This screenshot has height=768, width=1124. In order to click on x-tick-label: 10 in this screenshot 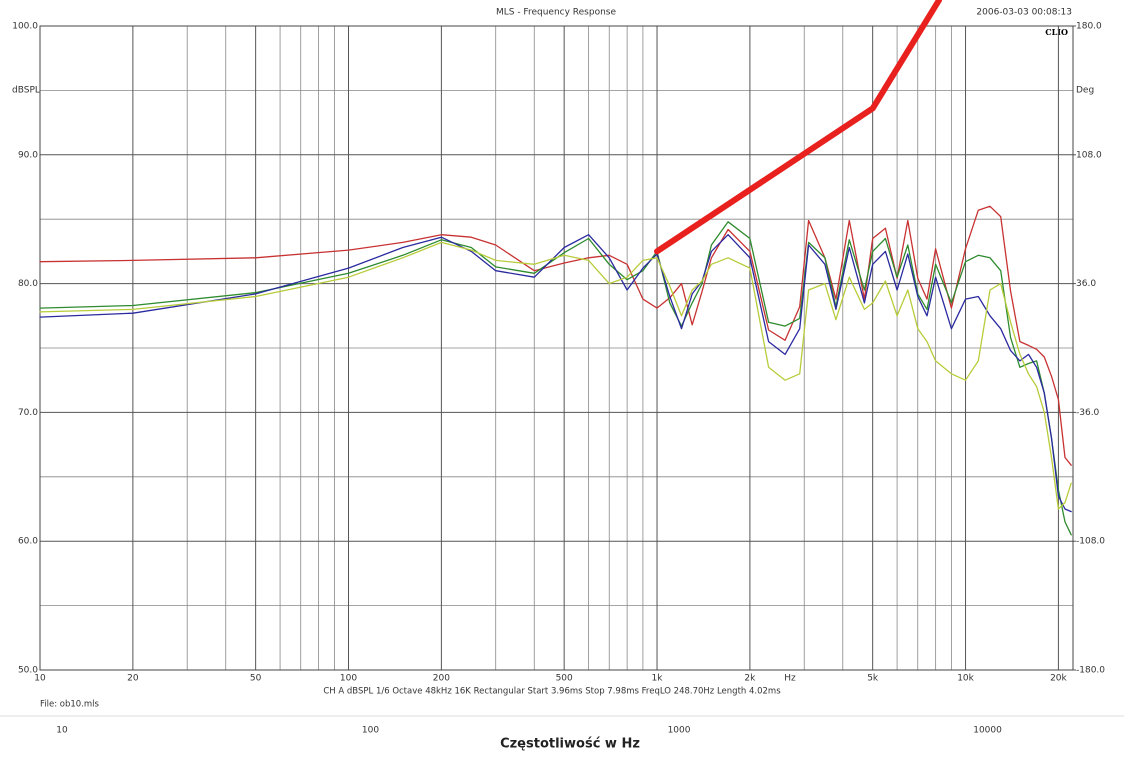, I will do `click(40, 679)`.